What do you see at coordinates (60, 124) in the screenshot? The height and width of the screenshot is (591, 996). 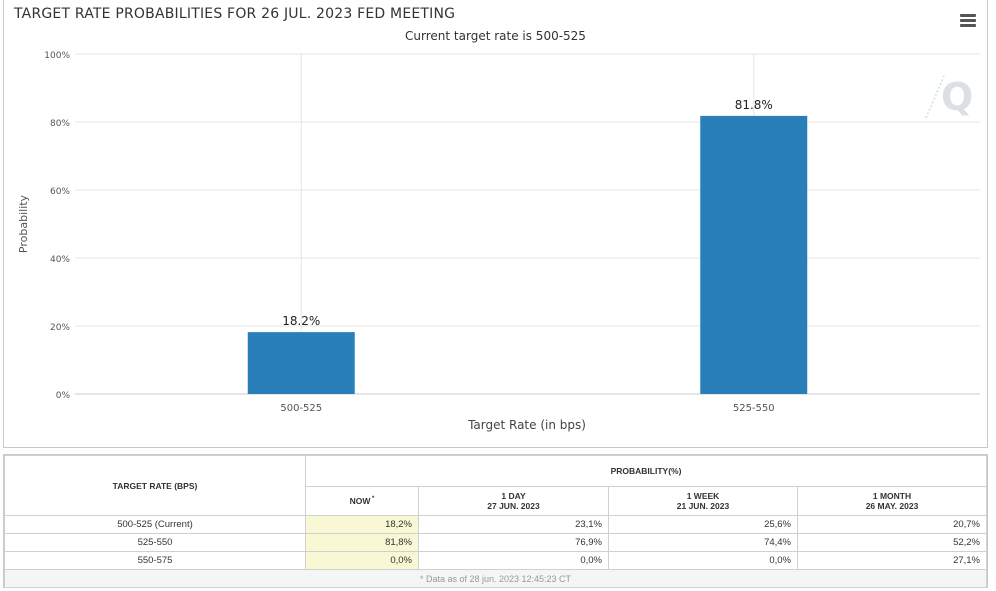 I see `y-tick-label: 80%` at bounding box center [60, 124].